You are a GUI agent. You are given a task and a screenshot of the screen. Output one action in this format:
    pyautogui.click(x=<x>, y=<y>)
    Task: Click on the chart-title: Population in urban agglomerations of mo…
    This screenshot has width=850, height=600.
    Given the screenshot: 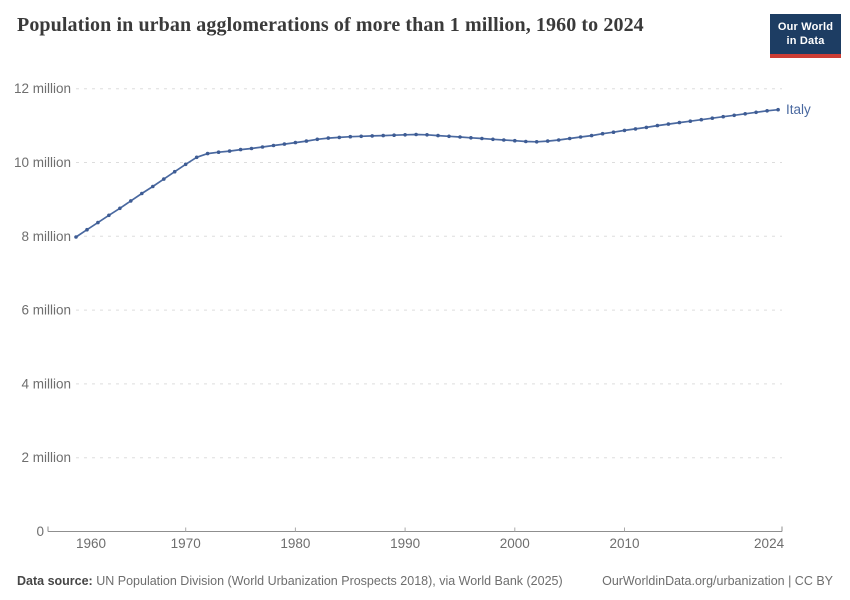 What is the action you would take?
    pyautogui.click(x=330, y=25)
    